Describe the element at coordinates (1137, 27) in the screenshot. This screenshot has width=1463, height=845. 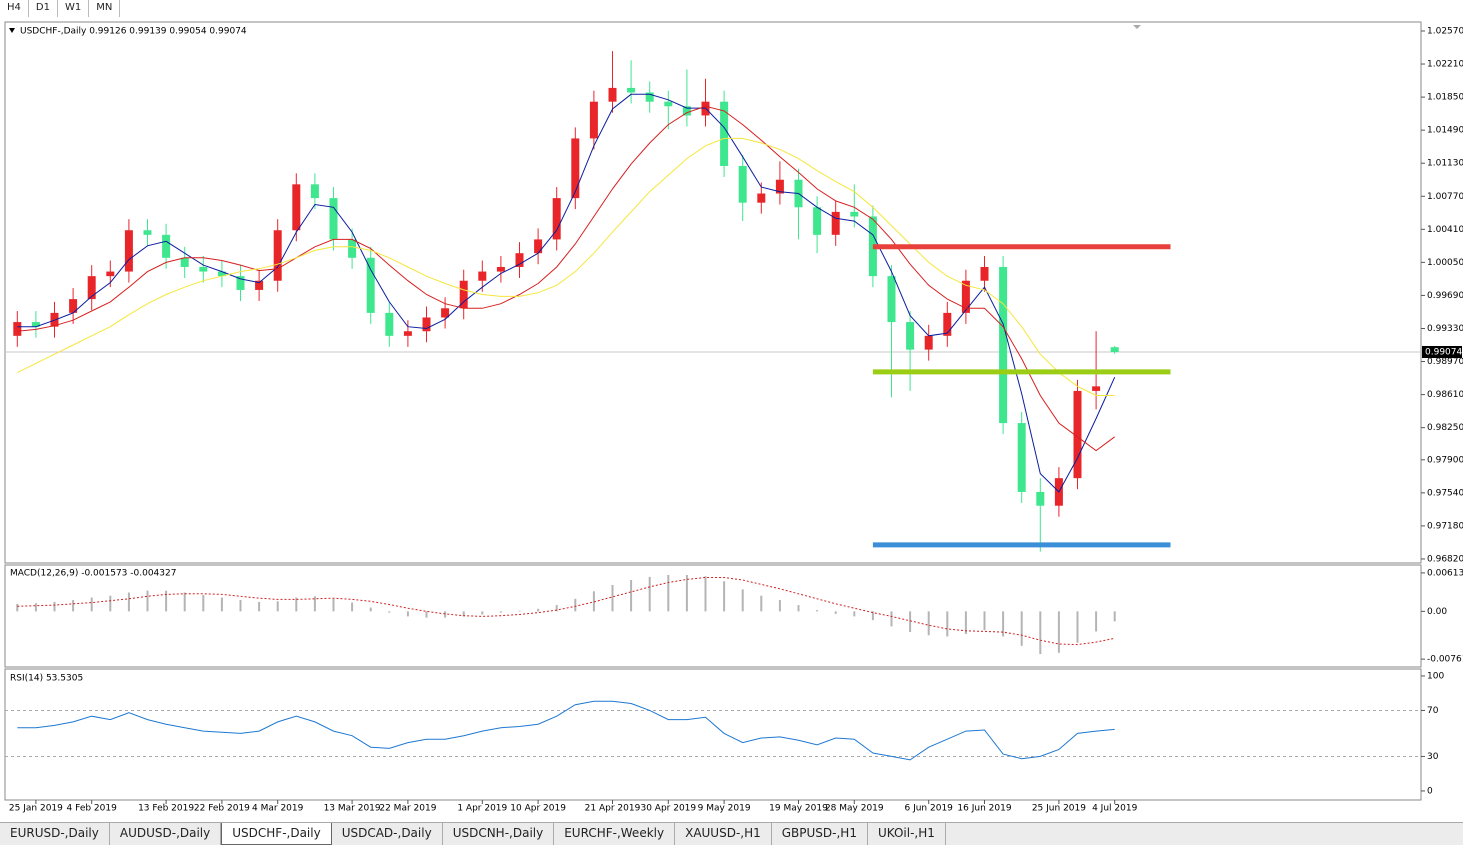
I see `shift-marker` at that location.